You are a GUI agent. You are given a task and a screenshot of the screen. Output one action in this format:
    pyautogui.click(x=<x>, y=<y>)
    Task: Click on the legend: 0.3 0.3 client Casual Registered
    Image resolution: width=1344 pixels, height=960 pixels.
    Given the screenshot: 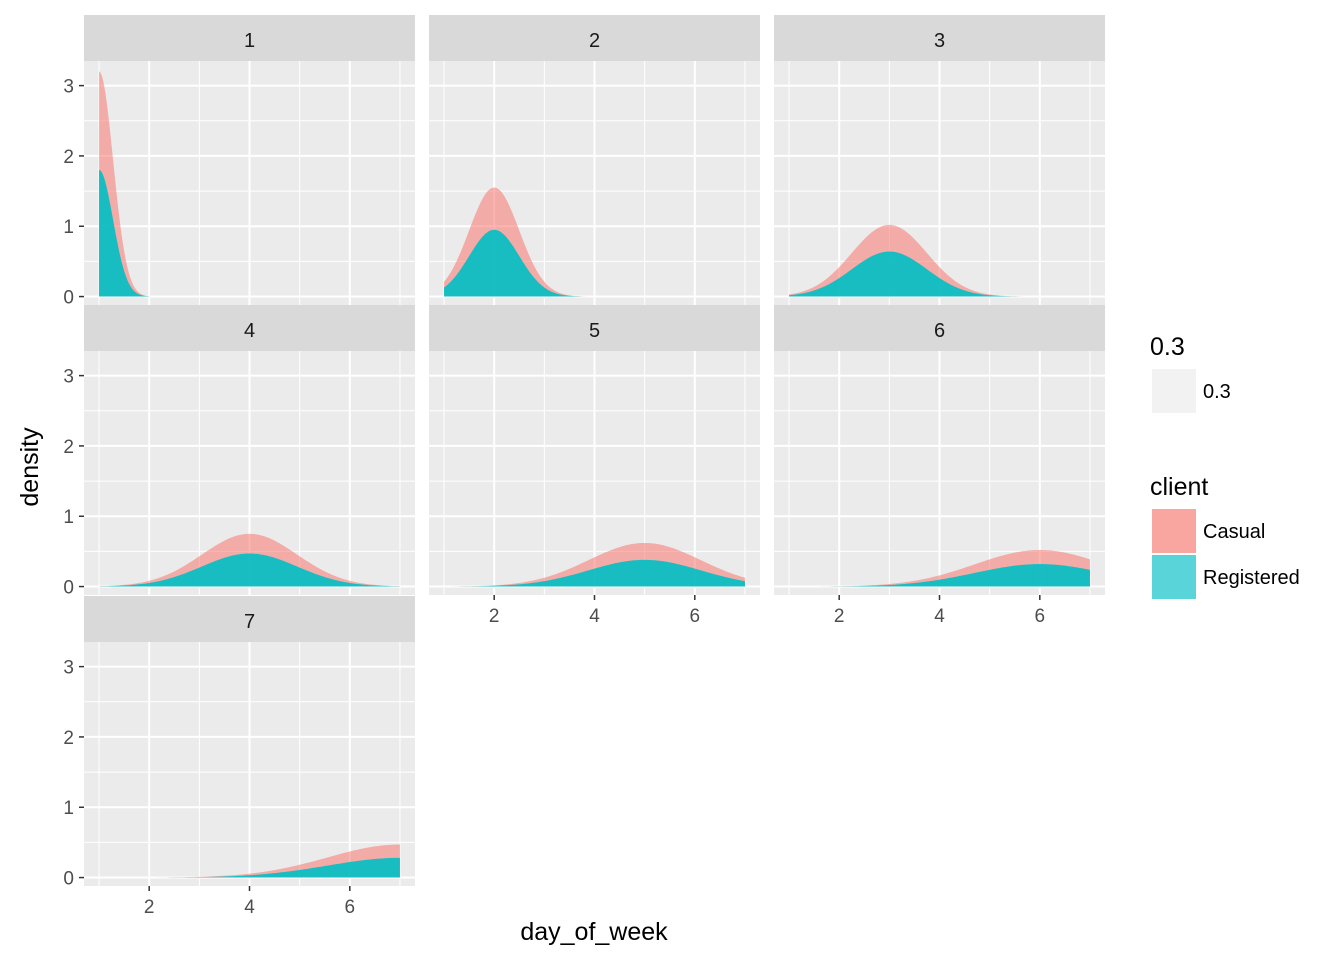 What is the action you would take?
    pyautogui.click(x=1225, y=466)
    